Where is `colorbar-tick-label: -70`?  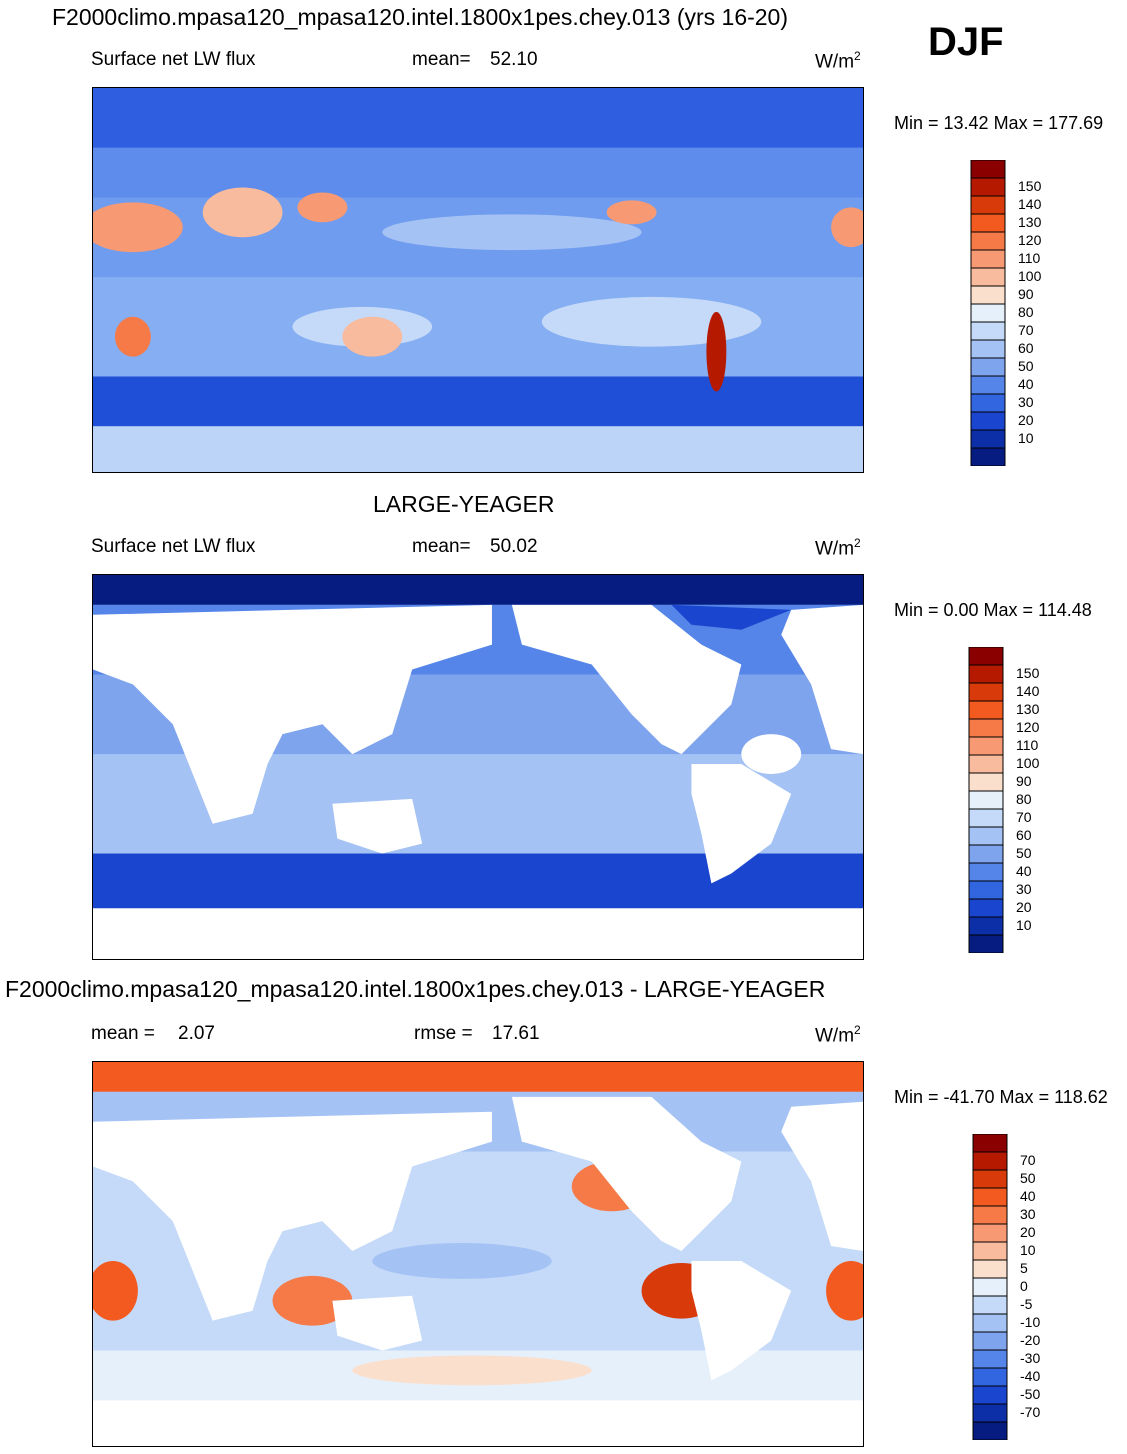 colorbar-tick-label: -70 is located at coordinates (1030, 1412).